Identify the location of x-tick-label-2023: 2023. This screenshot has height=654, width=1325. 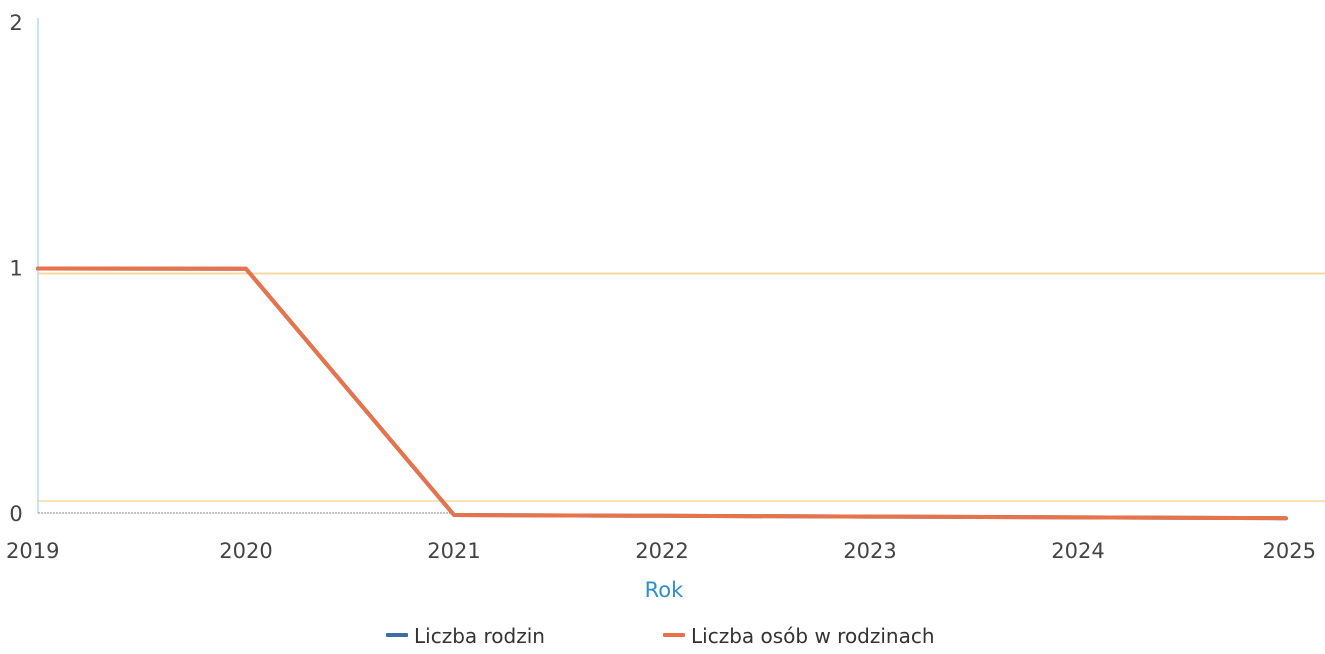
(869, 551).